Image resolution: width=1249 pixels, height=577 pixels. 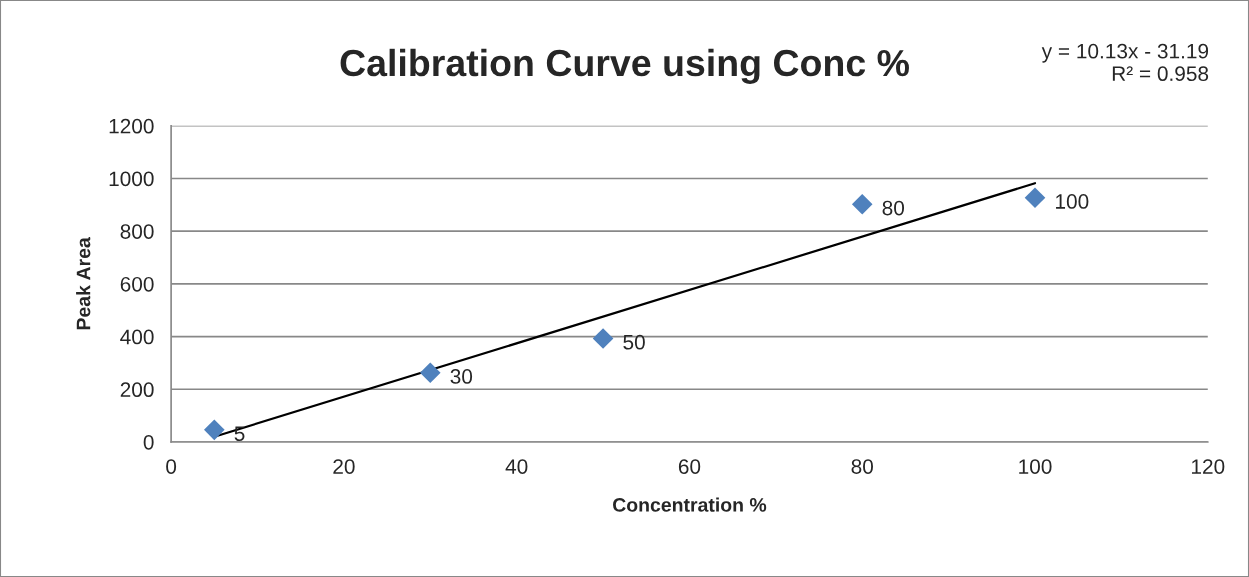 What do you see at coordinates (171, 466) in the screenshot?
I see `x-tick-label: 0` at bounding box center [171, 466].